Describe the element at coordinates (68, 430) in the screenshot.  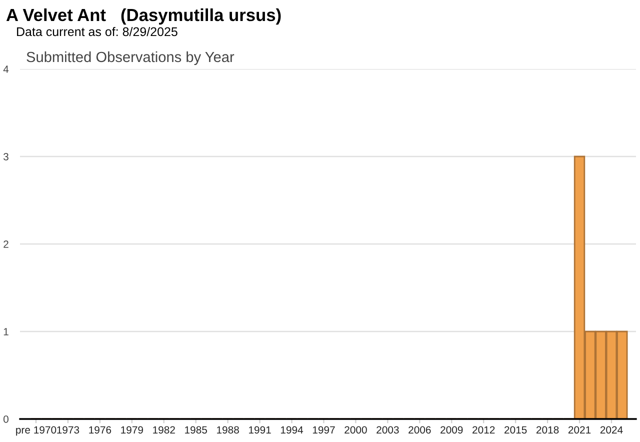
I see `x-tick-label: 1973` at that location.